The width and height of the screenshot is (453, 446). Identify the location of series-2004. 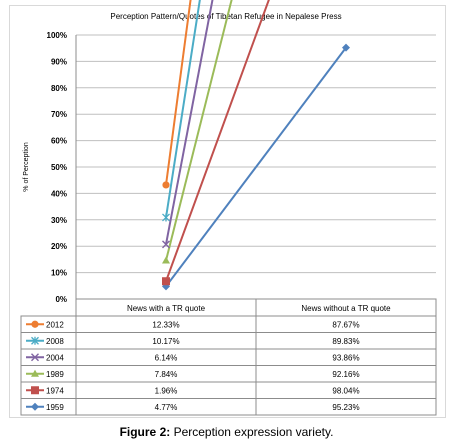
(188, 124).